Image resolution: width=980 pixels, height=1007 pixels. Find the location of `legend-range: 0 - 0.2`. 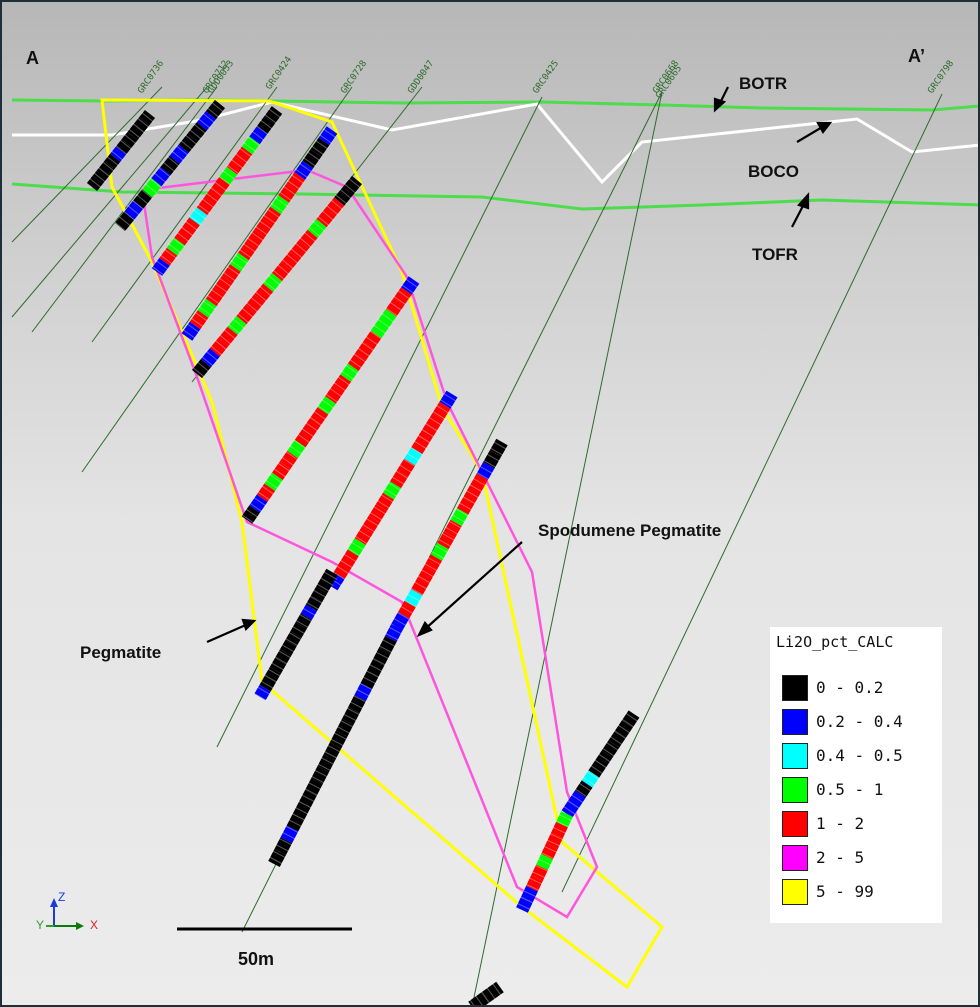

legend-range: 0 - 0.2 is located at coordinates (850, 687).